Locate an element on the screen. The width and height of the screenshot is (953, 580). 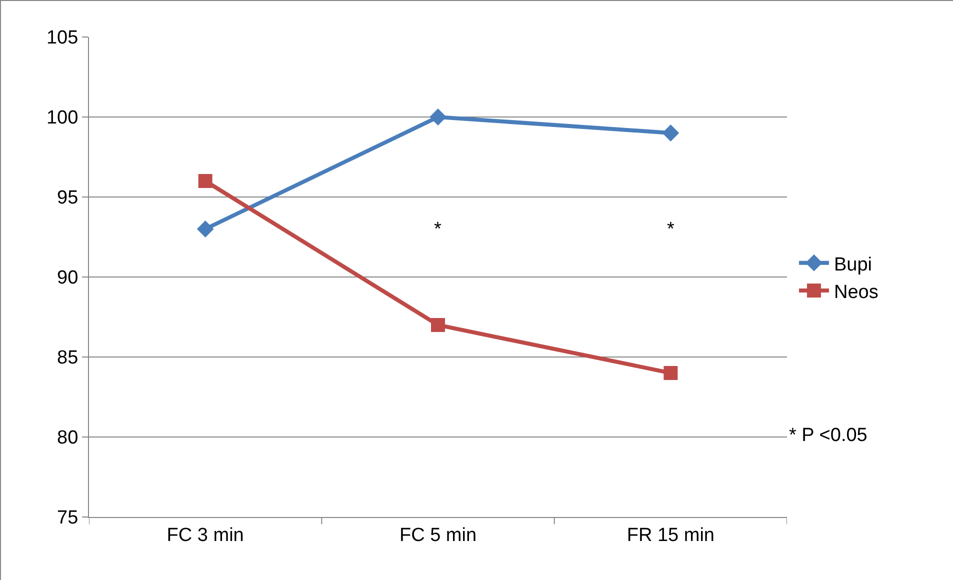
x-tick-label: FC 3 min is located at coordinates (205, 535).